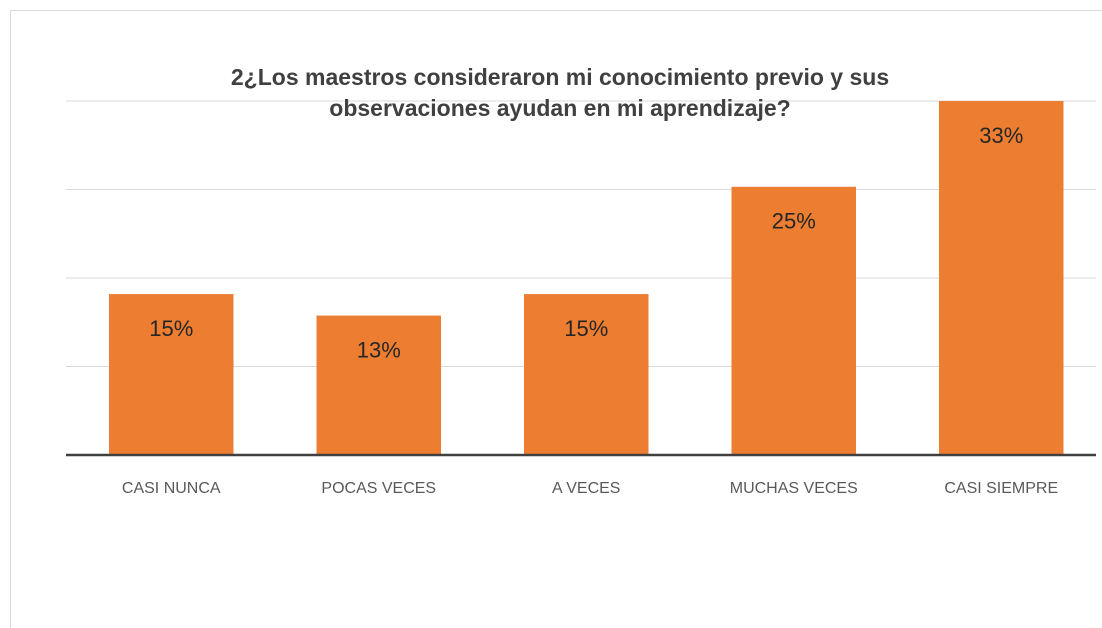 This screenshot has height=628, width=1102. Describe the element at coordinates (794, 488) in the screenshot. I see `x-tick-label: MUCHAS VECES` at that location.